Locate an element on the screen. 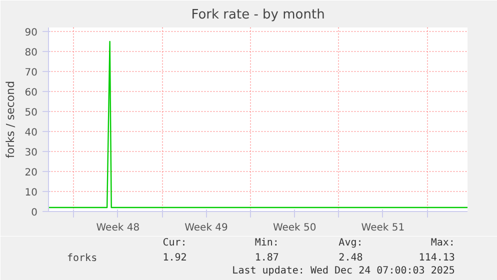  y-tick-label: 40 is located at coordinates (31, 133).